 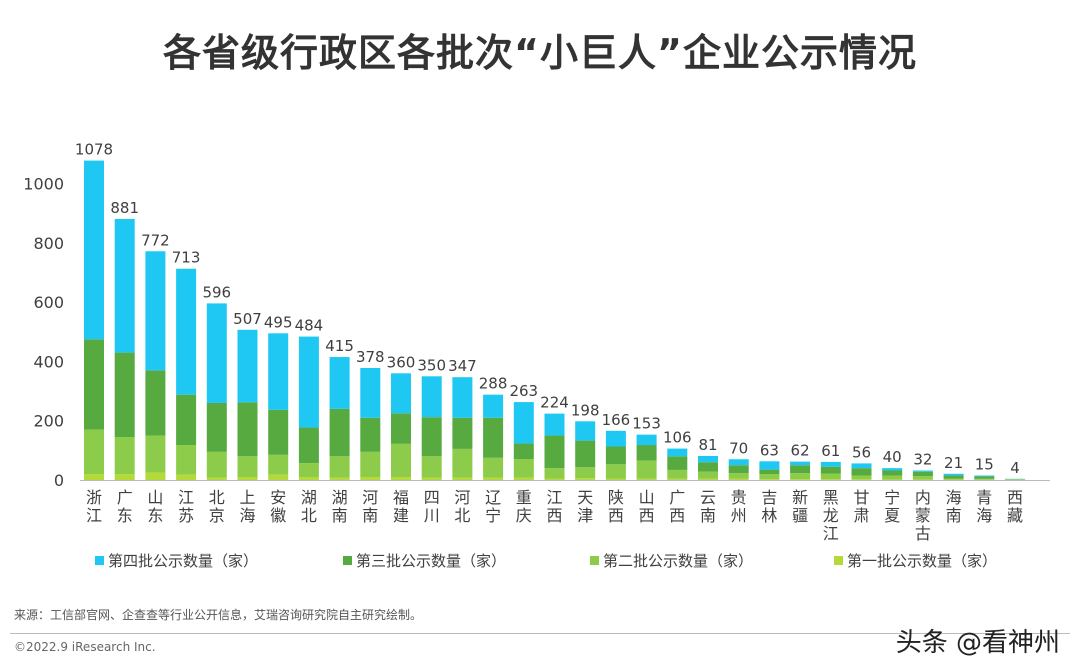 I want to click on data-label: 61, so click(x=830, y=451).